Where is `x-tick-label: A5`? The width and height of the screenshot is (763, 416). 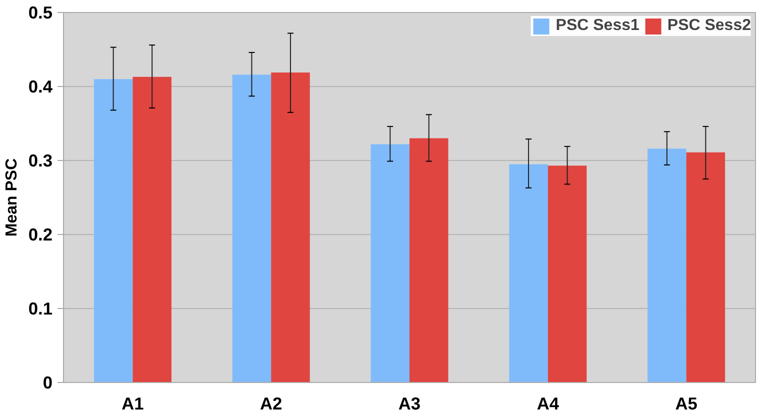
x-tick-label: A5 is located at coordinates (686, 404).